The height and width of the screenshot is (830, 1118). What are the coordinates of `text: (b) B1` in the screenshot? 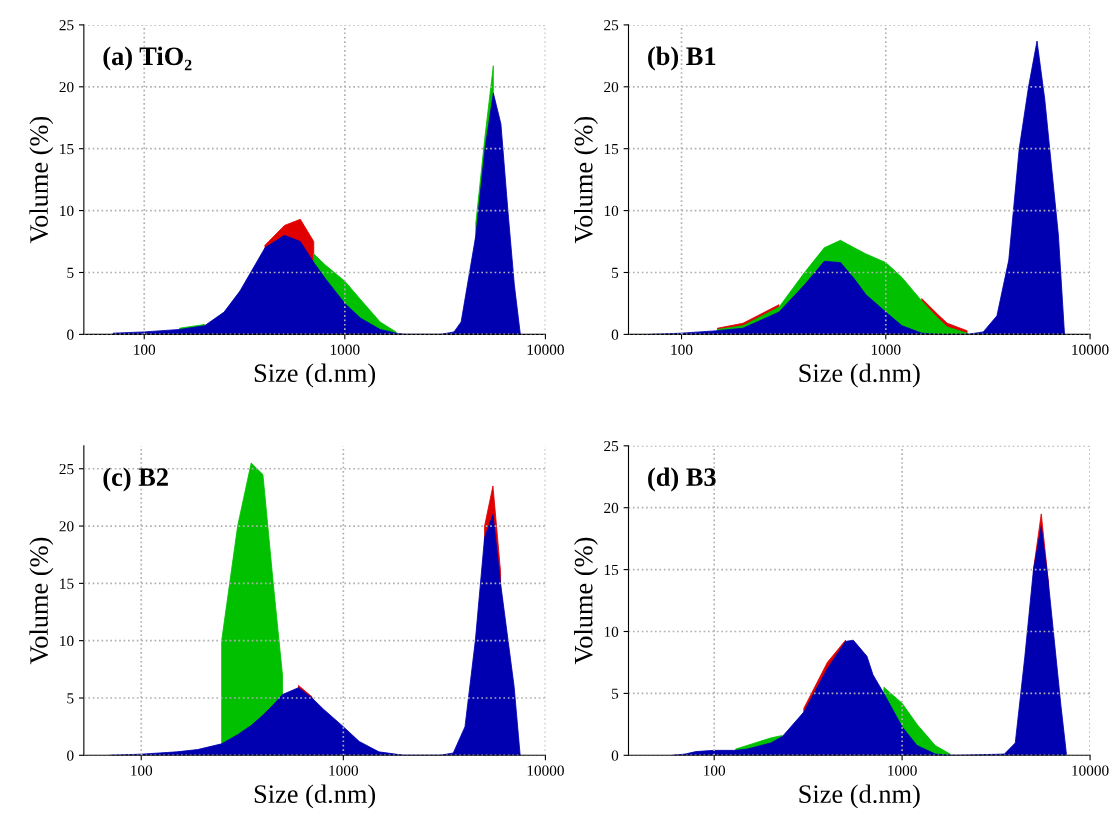 It's located at (682, 58).